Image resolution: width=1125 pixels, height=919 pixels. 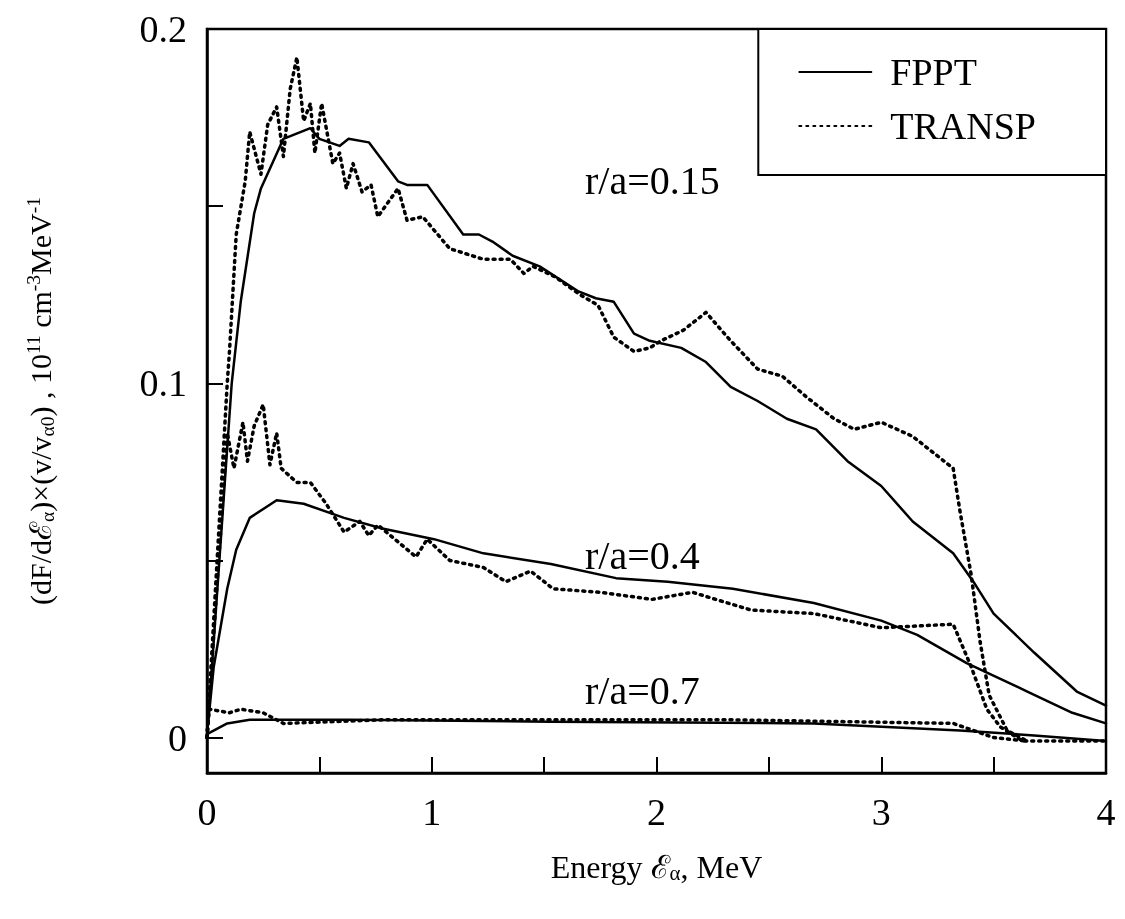 What do you see at coordinates (177, 737) in the screenshot?
I see `y-tick-label: 0` at bounding box center [177, 737].